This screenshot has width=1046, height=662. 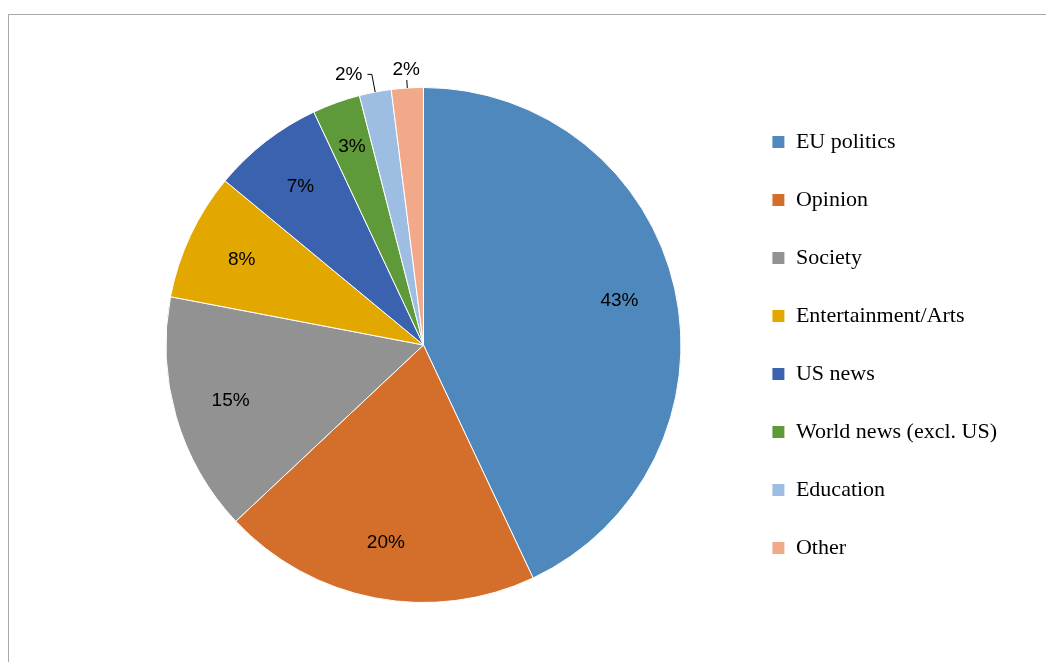 What do you see at coordinates (300, 185) in the screenshot?
I see `data-label: 7%` at bounding box center [300, 185].